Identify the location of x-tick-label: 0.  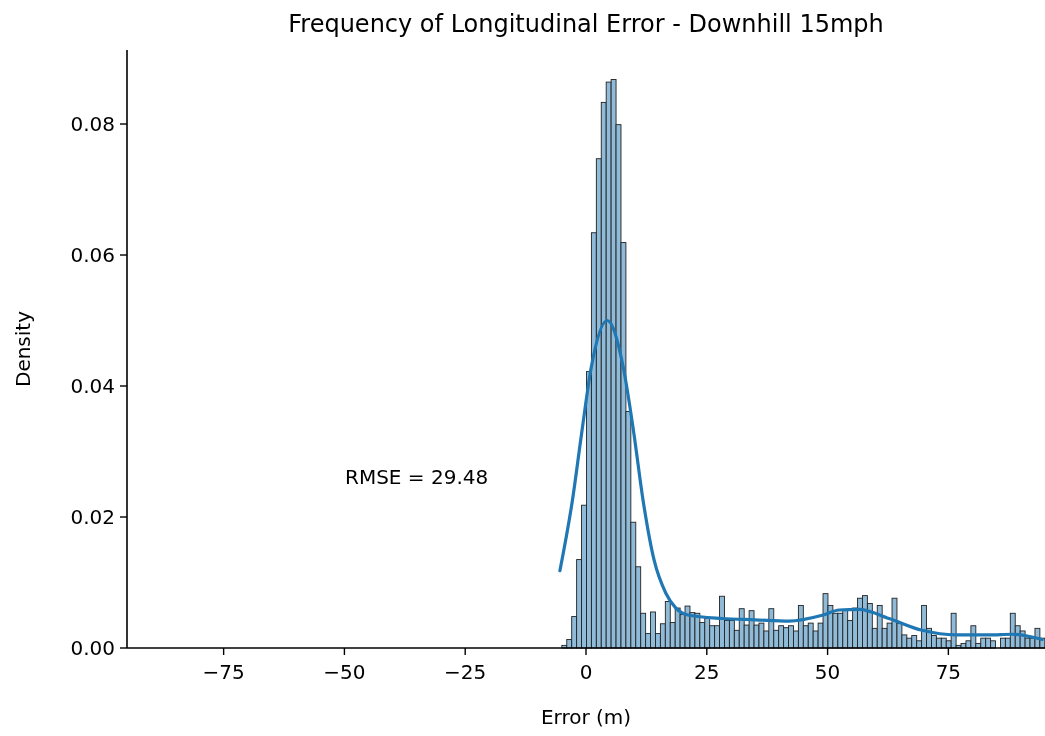
(586, 672).